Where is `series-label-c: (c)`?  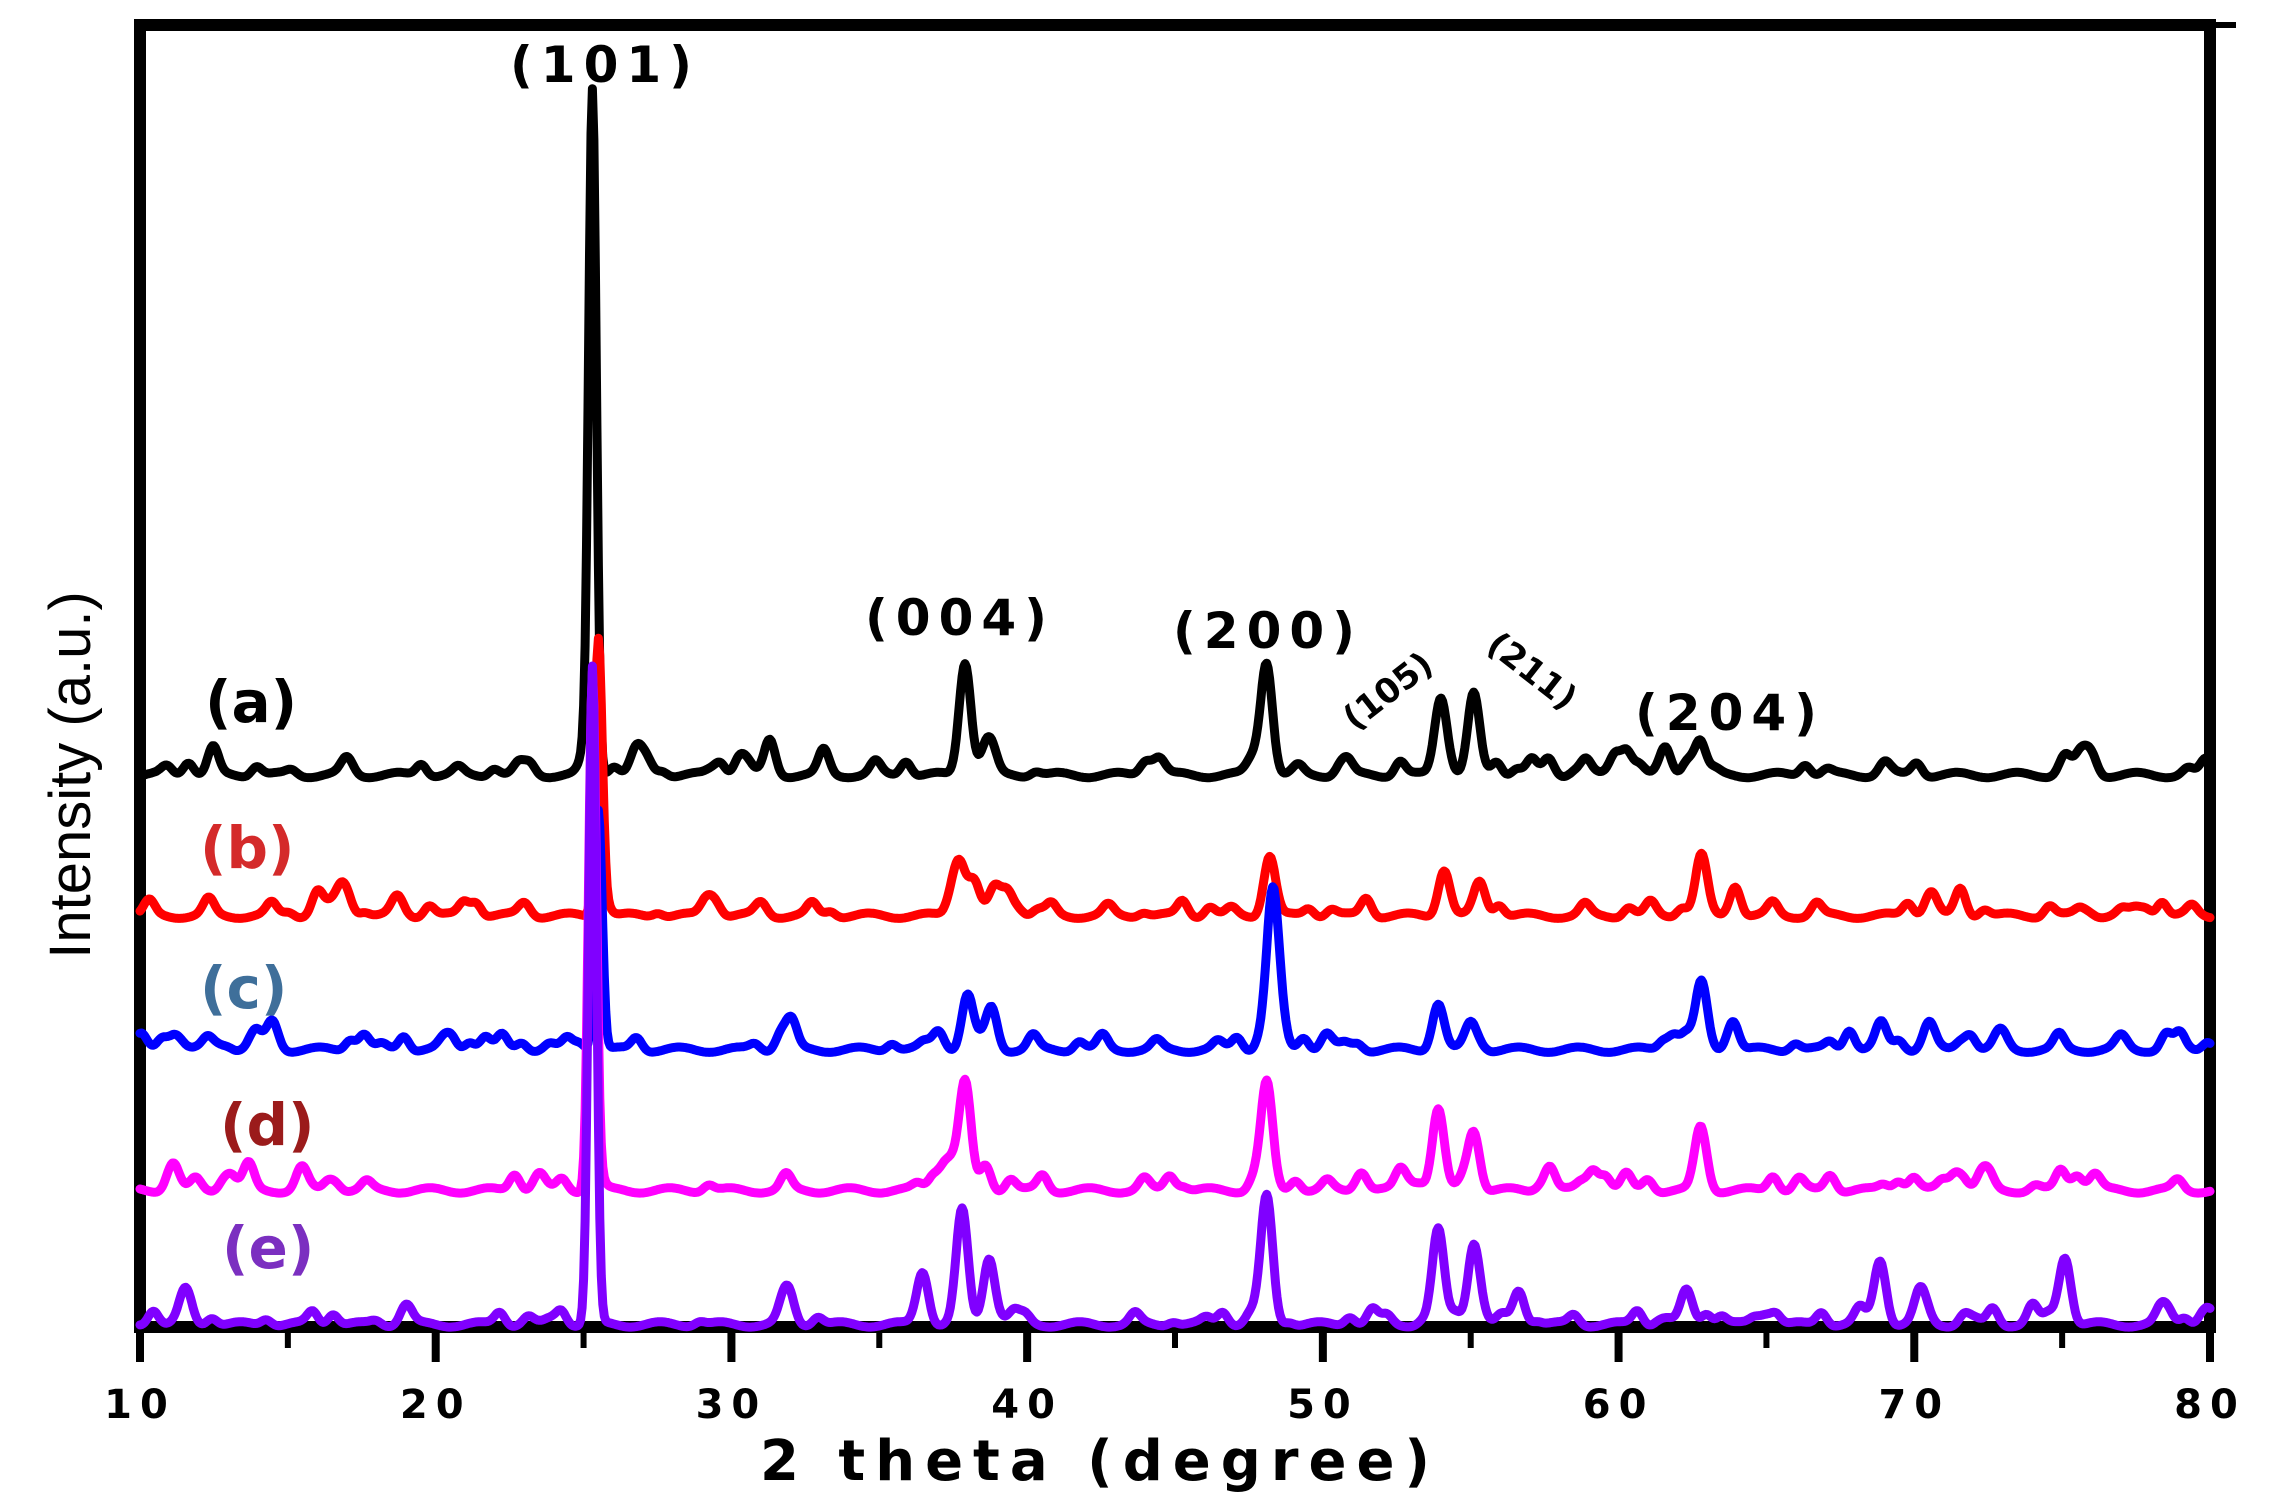 series-label-c: (c) is located at coordinates (243, 988).